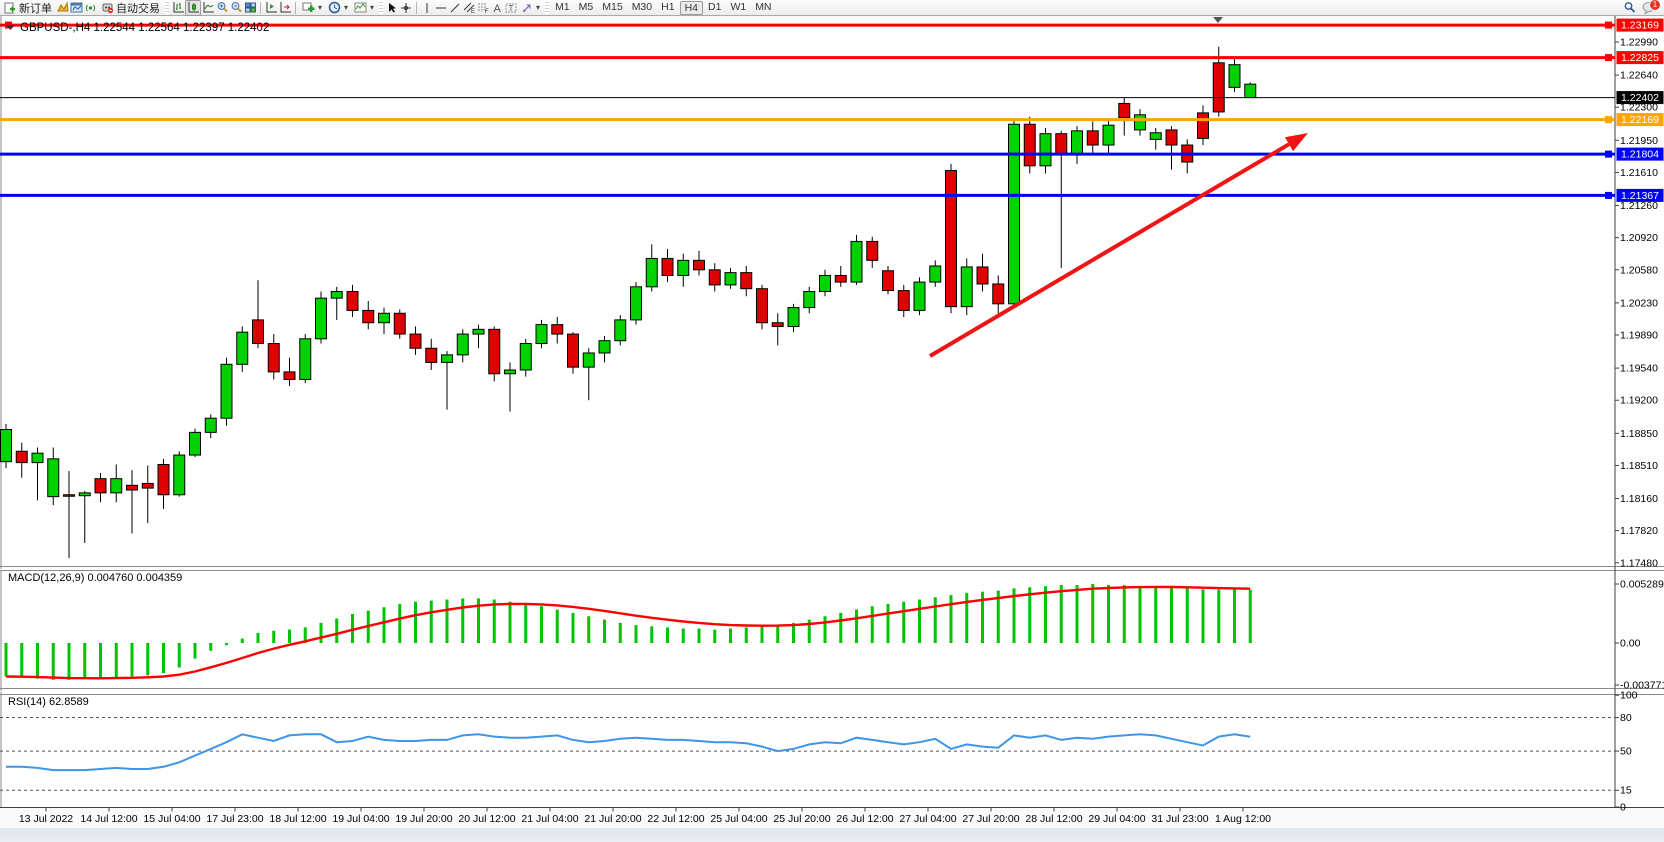  I want to click on autotrading-icon, so click(107, 8).